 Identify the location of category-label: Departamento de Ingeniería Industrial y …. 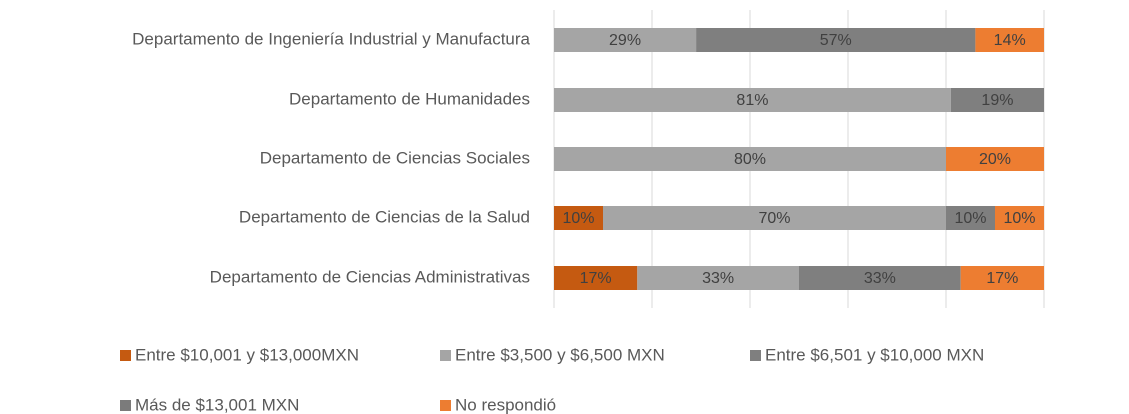
(331, 38).